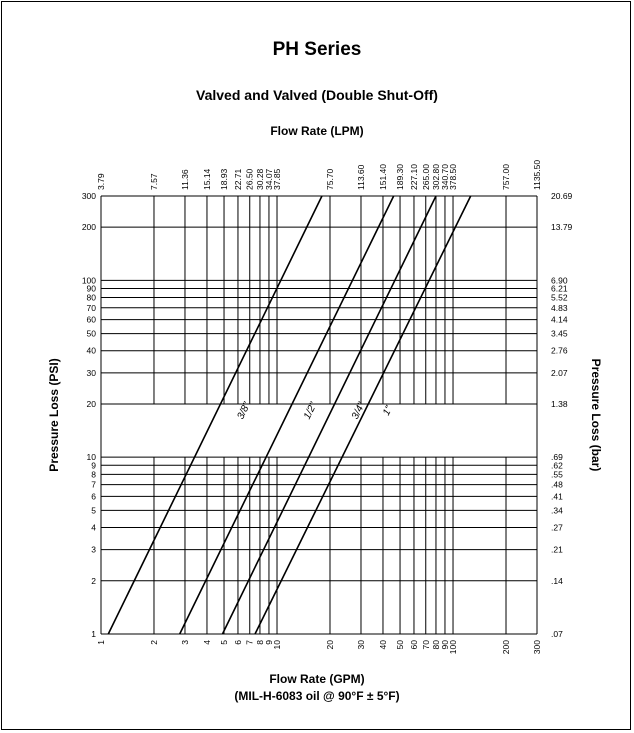 The width and height of the screenshot is (634, 733). I want to click on top-tick-label: 15.14, so click(207, 179).